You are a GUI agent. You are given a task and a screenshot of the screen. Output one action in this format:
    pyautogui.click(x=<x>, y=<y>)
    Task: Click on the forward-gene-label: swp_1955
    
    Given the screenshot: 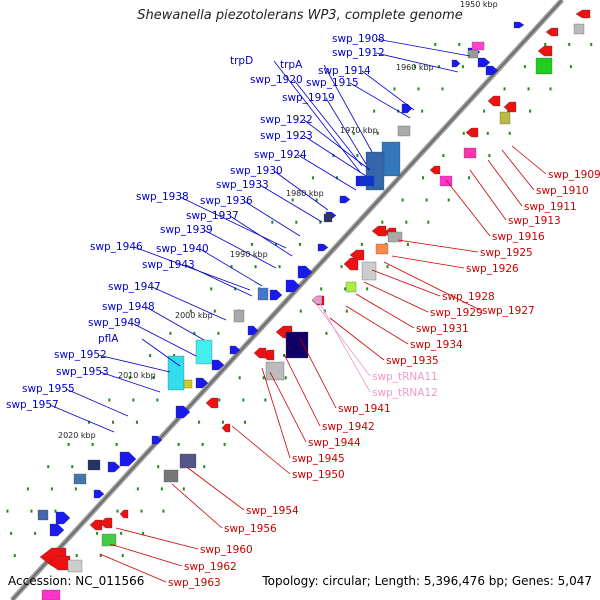 What is the action you would take?
    pyautogui.click(x=48, y=389)
    